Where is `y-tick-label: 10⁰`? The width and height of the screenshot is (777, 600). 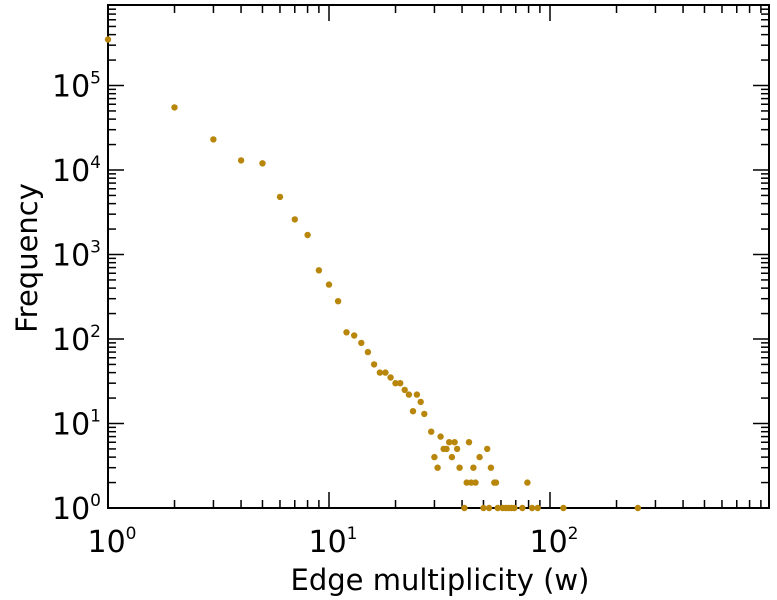
y-tick-label: 10⁰ is located at coordinates (76, 509).